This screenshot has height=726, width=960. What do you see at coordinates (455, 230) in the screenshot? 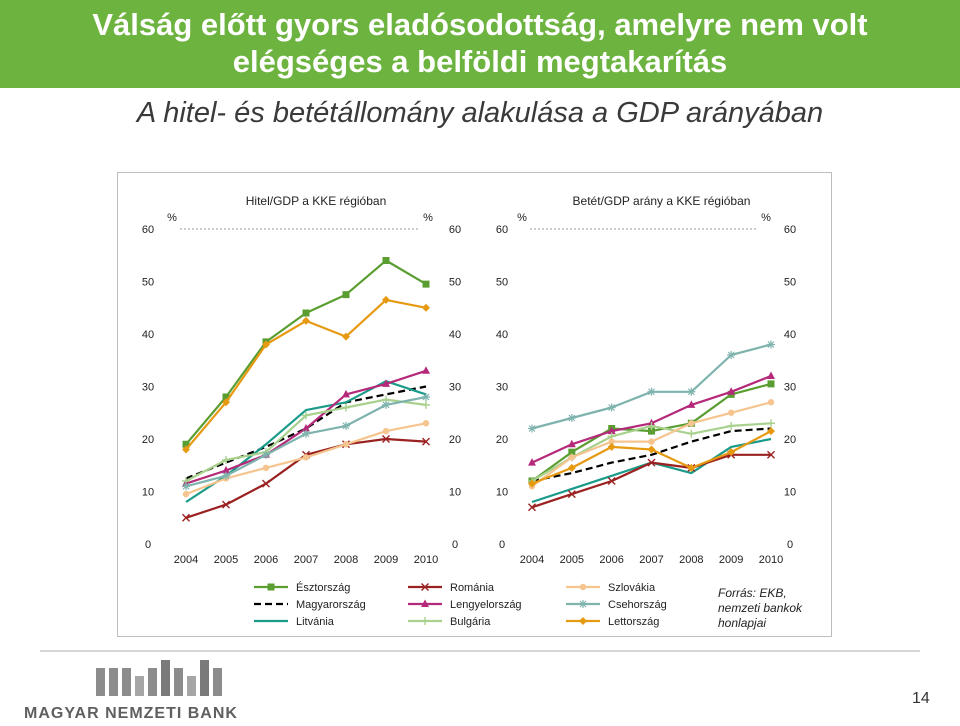
I see `chart1-ytick-right: 60` at bounding box center [455, 230].